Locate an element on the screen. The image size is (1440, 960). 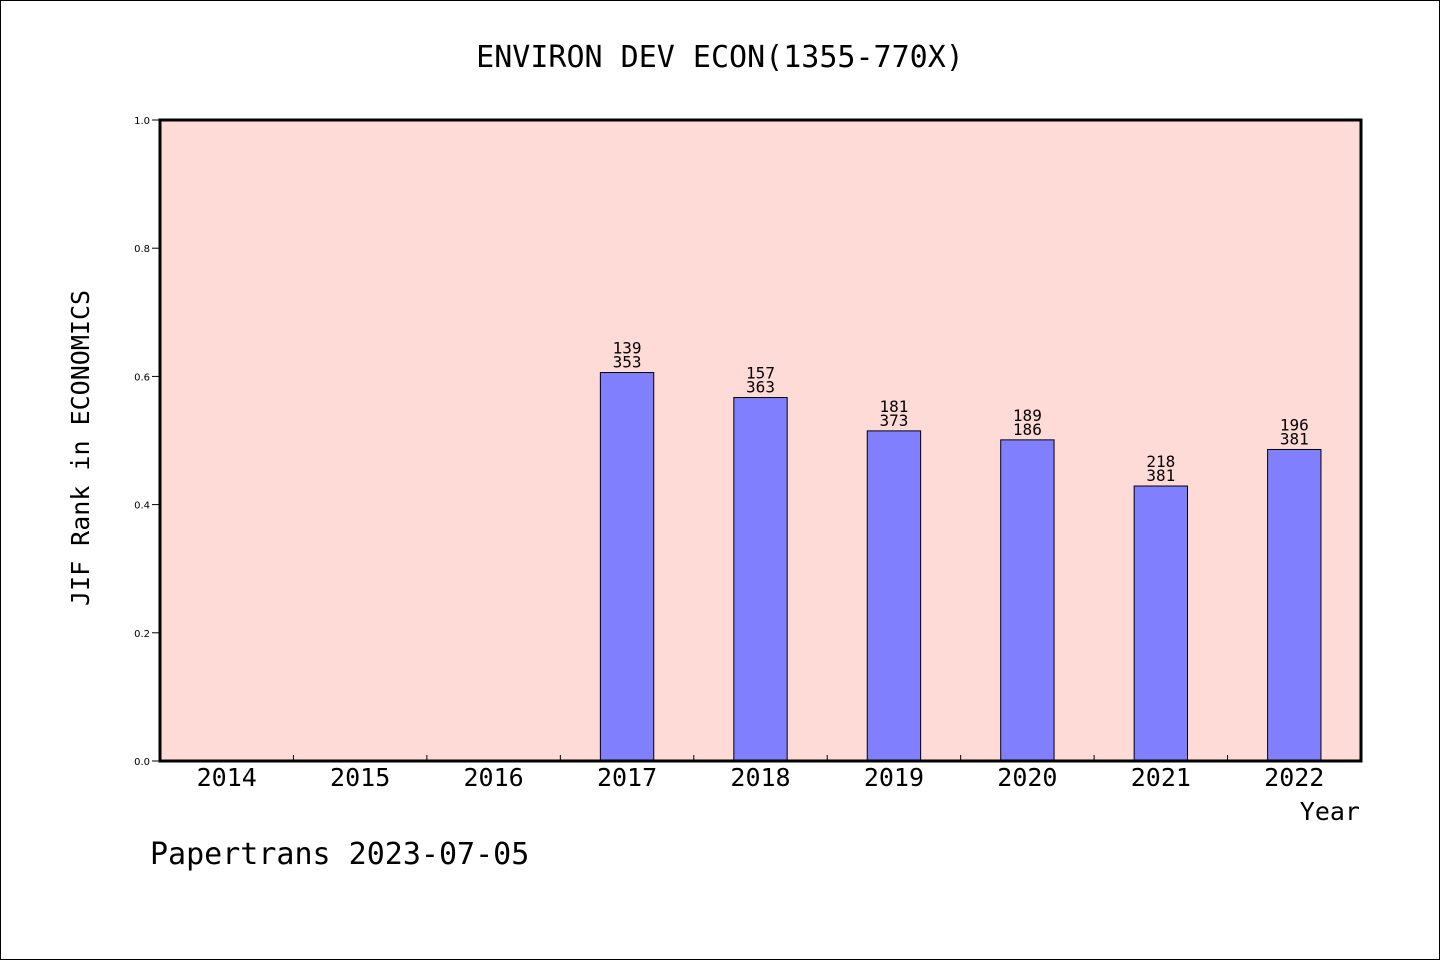
x-tick-label: 2022 is located at coordinates (1294, 777).